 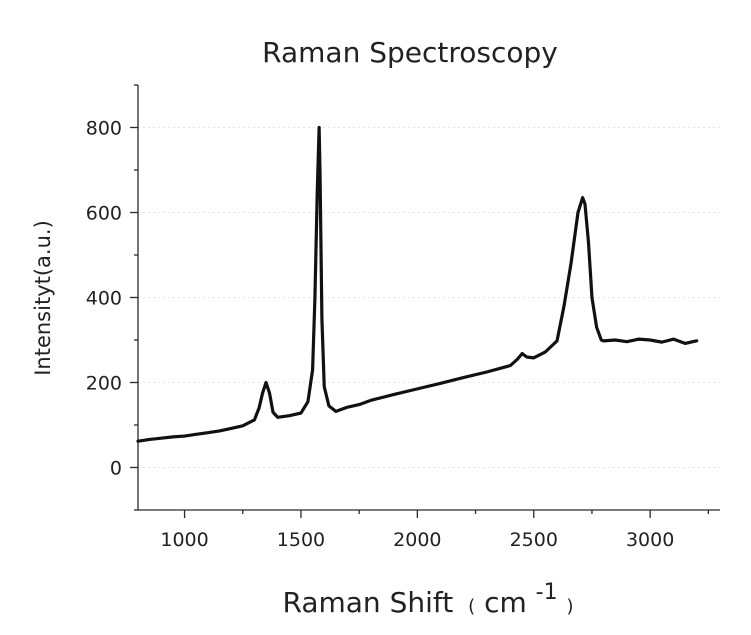 I want to click on x-axis-unit-close: ), so click(x=569, y=606).